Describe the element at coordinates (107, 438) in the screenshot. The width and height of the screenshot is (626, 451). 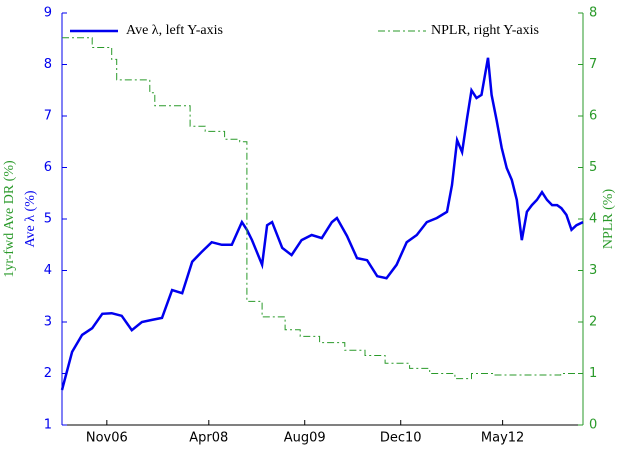
I see `x-tick-label: Nov06` at that location.